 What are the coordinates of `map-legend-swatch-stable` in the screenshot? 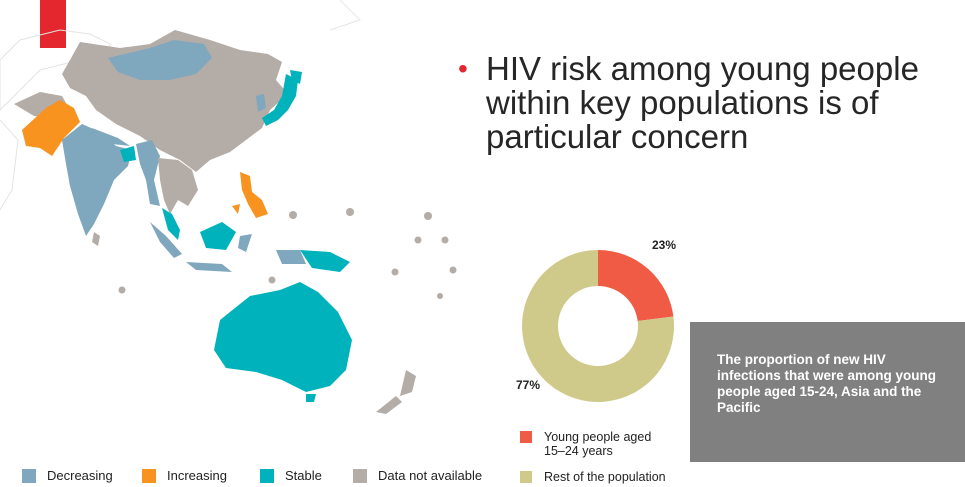 It's located at (267, 476).